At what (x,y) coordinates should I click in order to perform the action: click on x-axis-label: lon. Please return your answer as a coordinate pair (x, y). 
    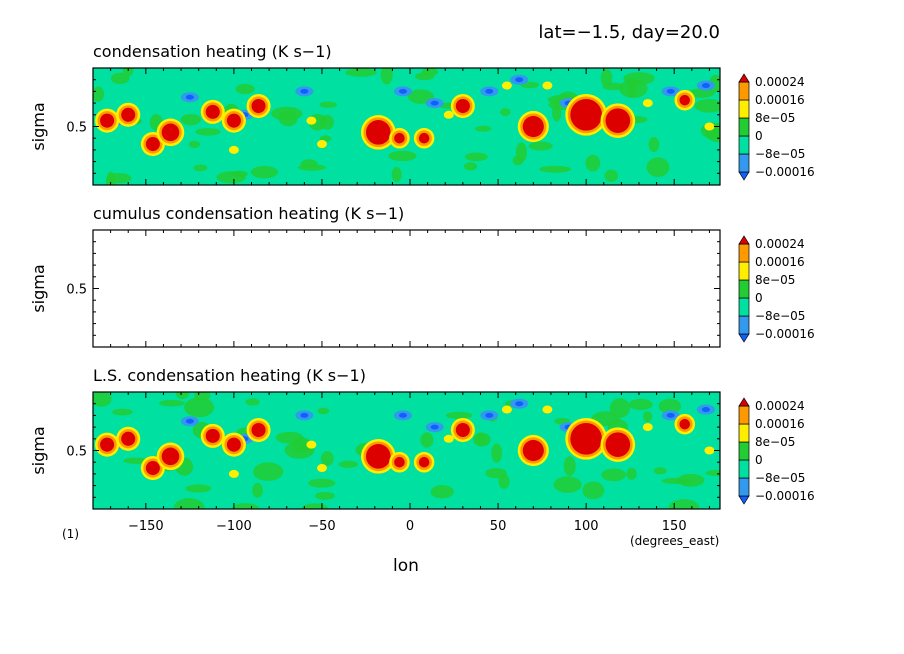
    Looking at the image, I should click on (406, 566).